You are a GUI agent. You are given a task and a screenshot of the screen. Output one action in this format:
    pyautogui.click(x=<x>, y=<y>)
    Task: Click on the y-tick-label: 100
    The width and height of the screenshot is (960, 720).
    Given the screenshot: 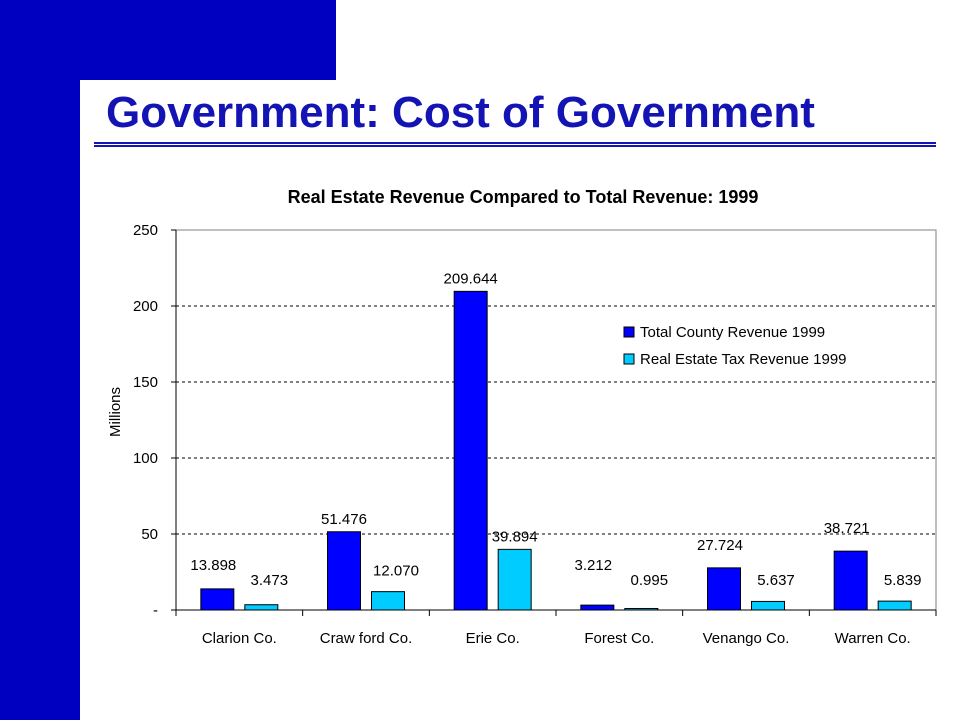 What is the action you would take?
    pyautogui.click(x=145, y=458)
    